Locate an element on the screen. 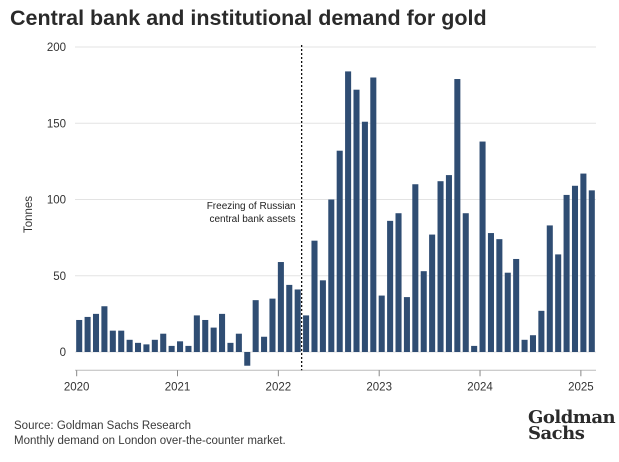  logo-line-2: Sachs is located at coordinates (556, 433).